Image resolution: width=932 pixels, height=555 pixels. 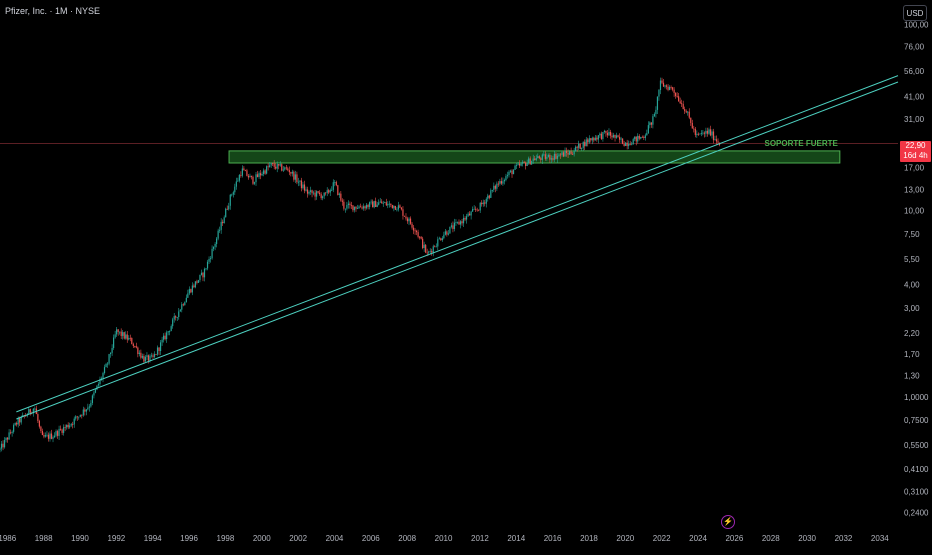 I want to click on support-zone-rect, so click(x=534, y=157).